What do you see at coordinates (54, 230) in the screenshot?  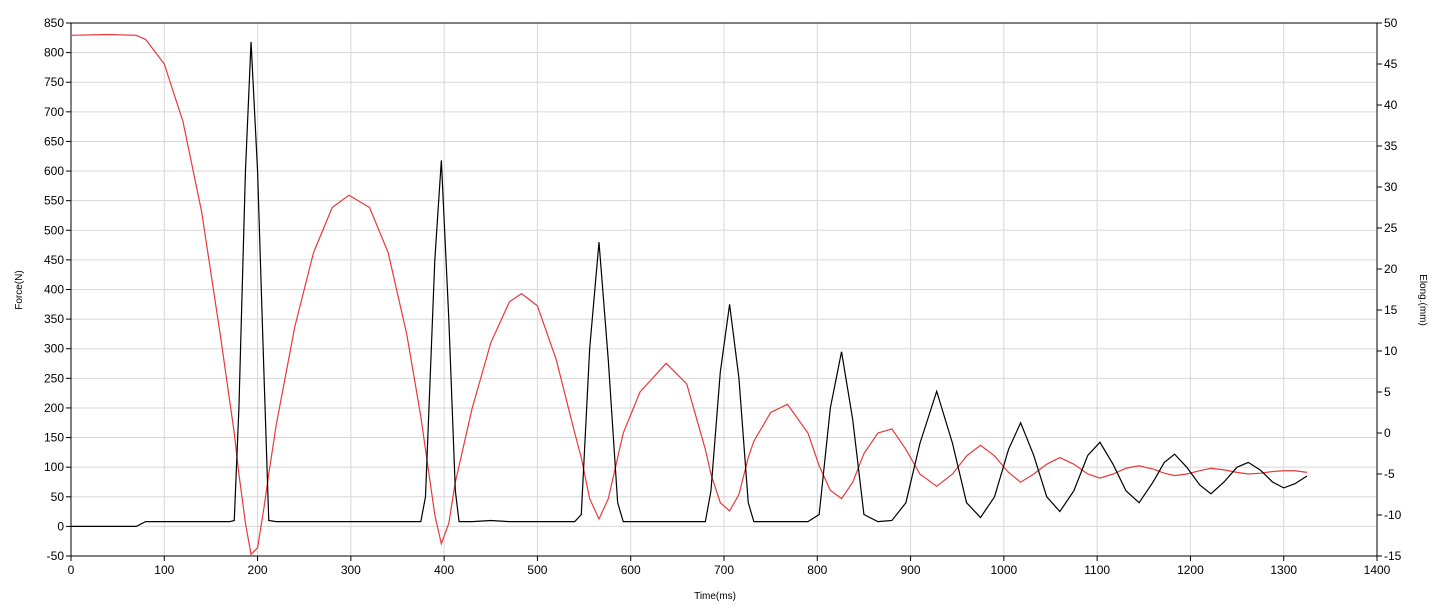 I see `y-tick-label: 500` at bounding box center [54, 230].